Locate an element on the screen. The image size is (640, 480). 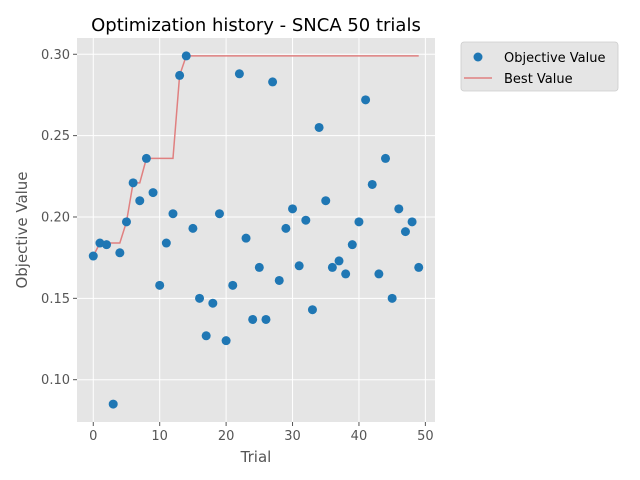
legend-objective-label: Objective Value is located at coordinates (554, 58).